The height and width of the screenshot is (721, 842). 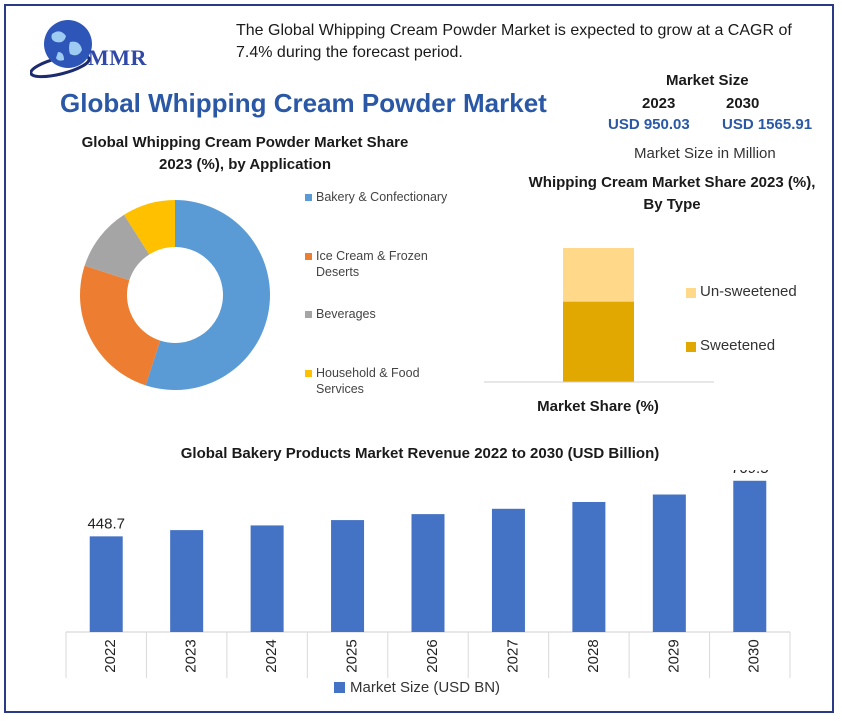 I want to click on main-title: Global Whipping Cream Powder Market, so click(x=303, y=103).